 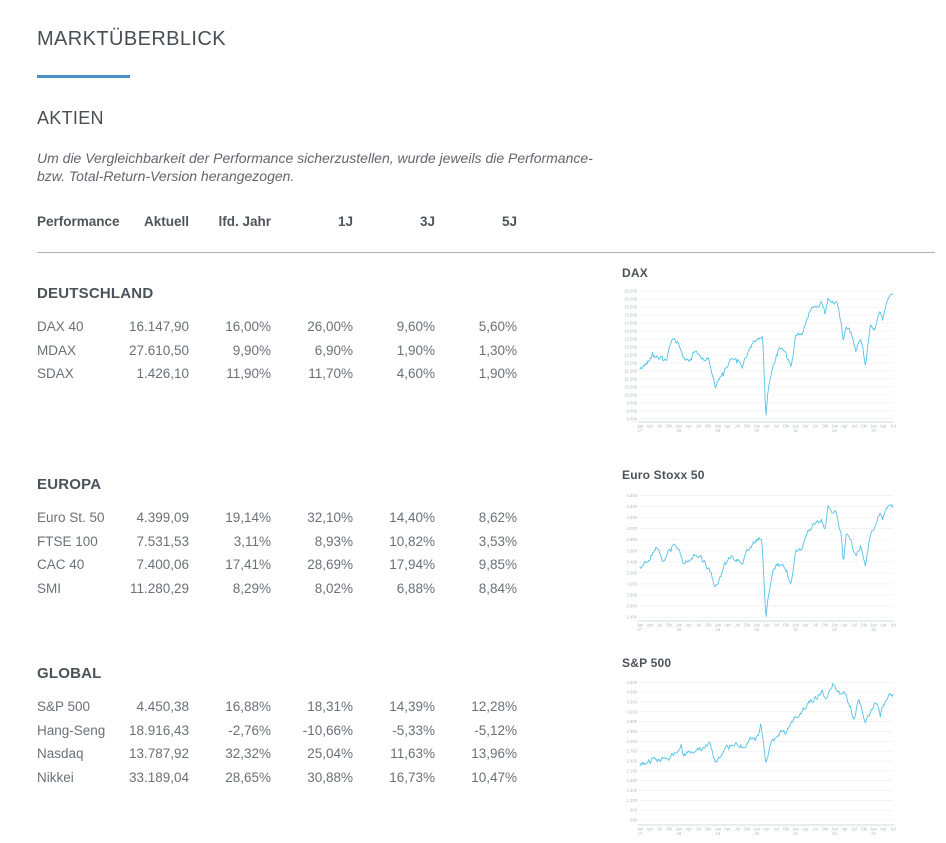 What do you see at coordinates (873, 832) in the screenshot?
I see `x-axis-label: Jan 23` at bounding box center [873, 832].